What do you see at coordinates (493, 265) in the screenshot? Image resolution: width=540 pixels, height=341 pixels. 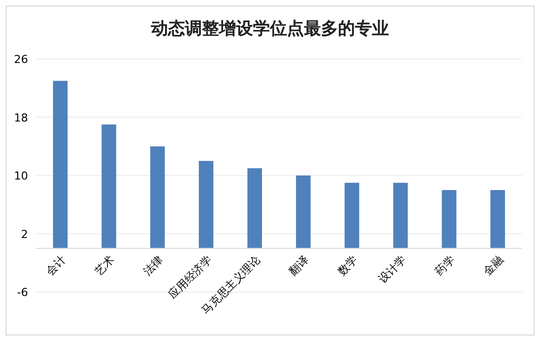 I see `x-tick-label: 金融` at bounding box center [493, 265].